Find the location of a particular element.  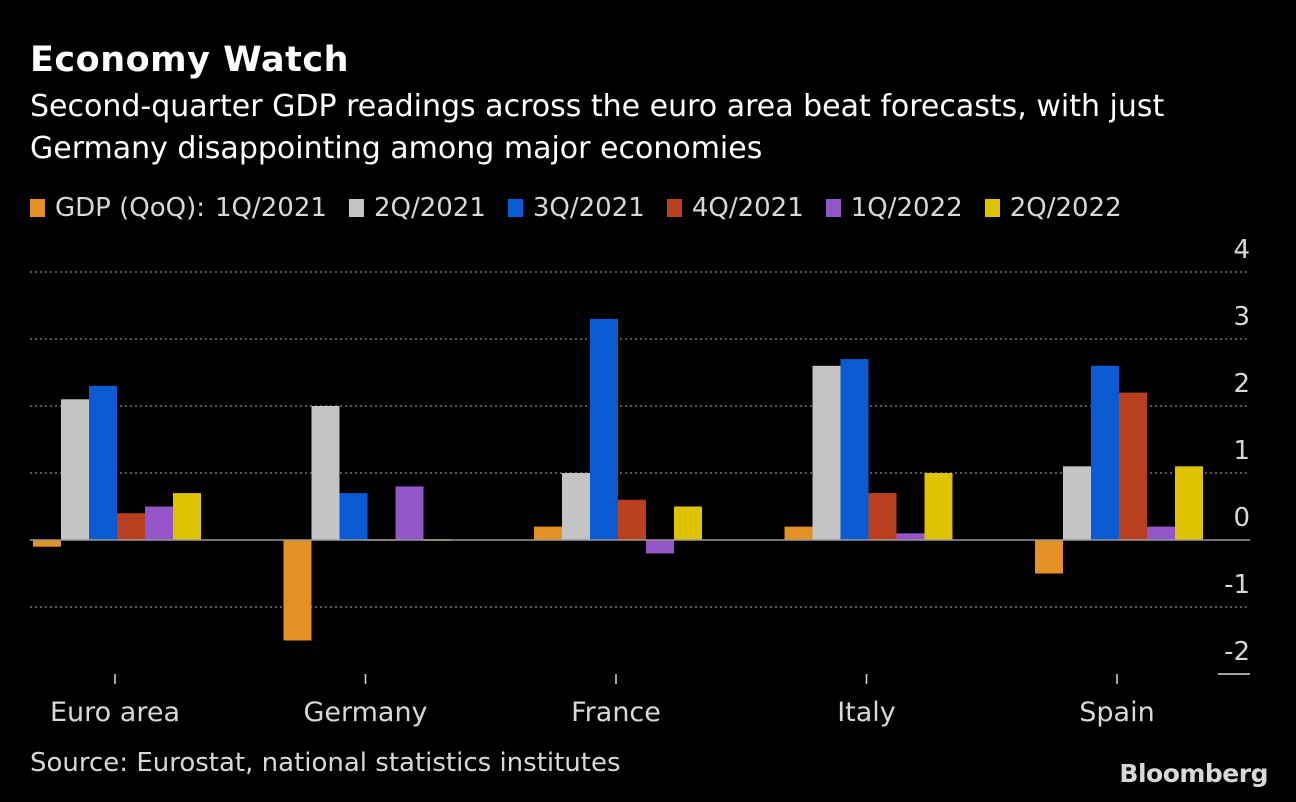

x-tick-label-euro-area: Euro area is located at coordinates (115, 712).